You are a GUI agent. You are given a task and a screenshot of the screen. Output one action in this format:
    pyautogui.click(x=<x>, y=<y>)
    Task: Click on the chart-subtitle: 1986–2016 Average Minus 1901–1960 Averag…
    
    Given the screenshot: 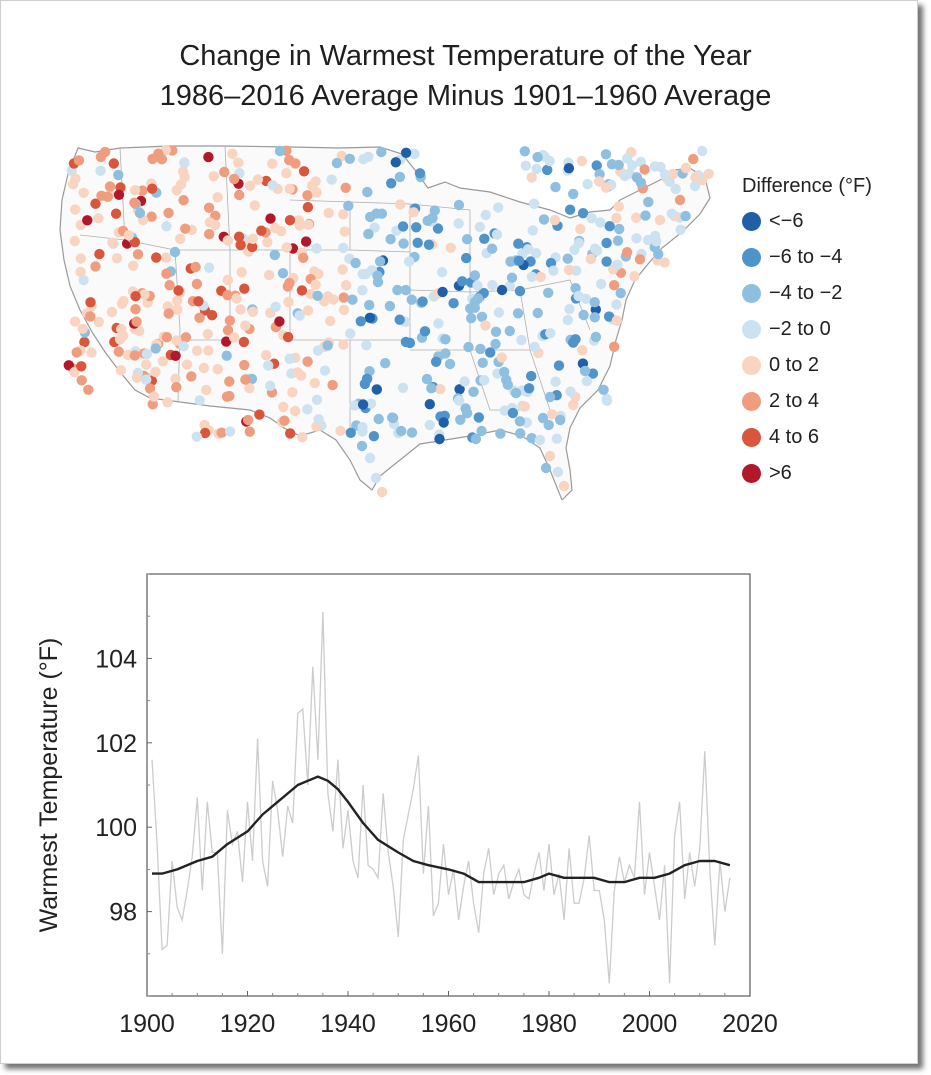 What is the action you would take?
    pyautogui.click(x=465, y=96)
    